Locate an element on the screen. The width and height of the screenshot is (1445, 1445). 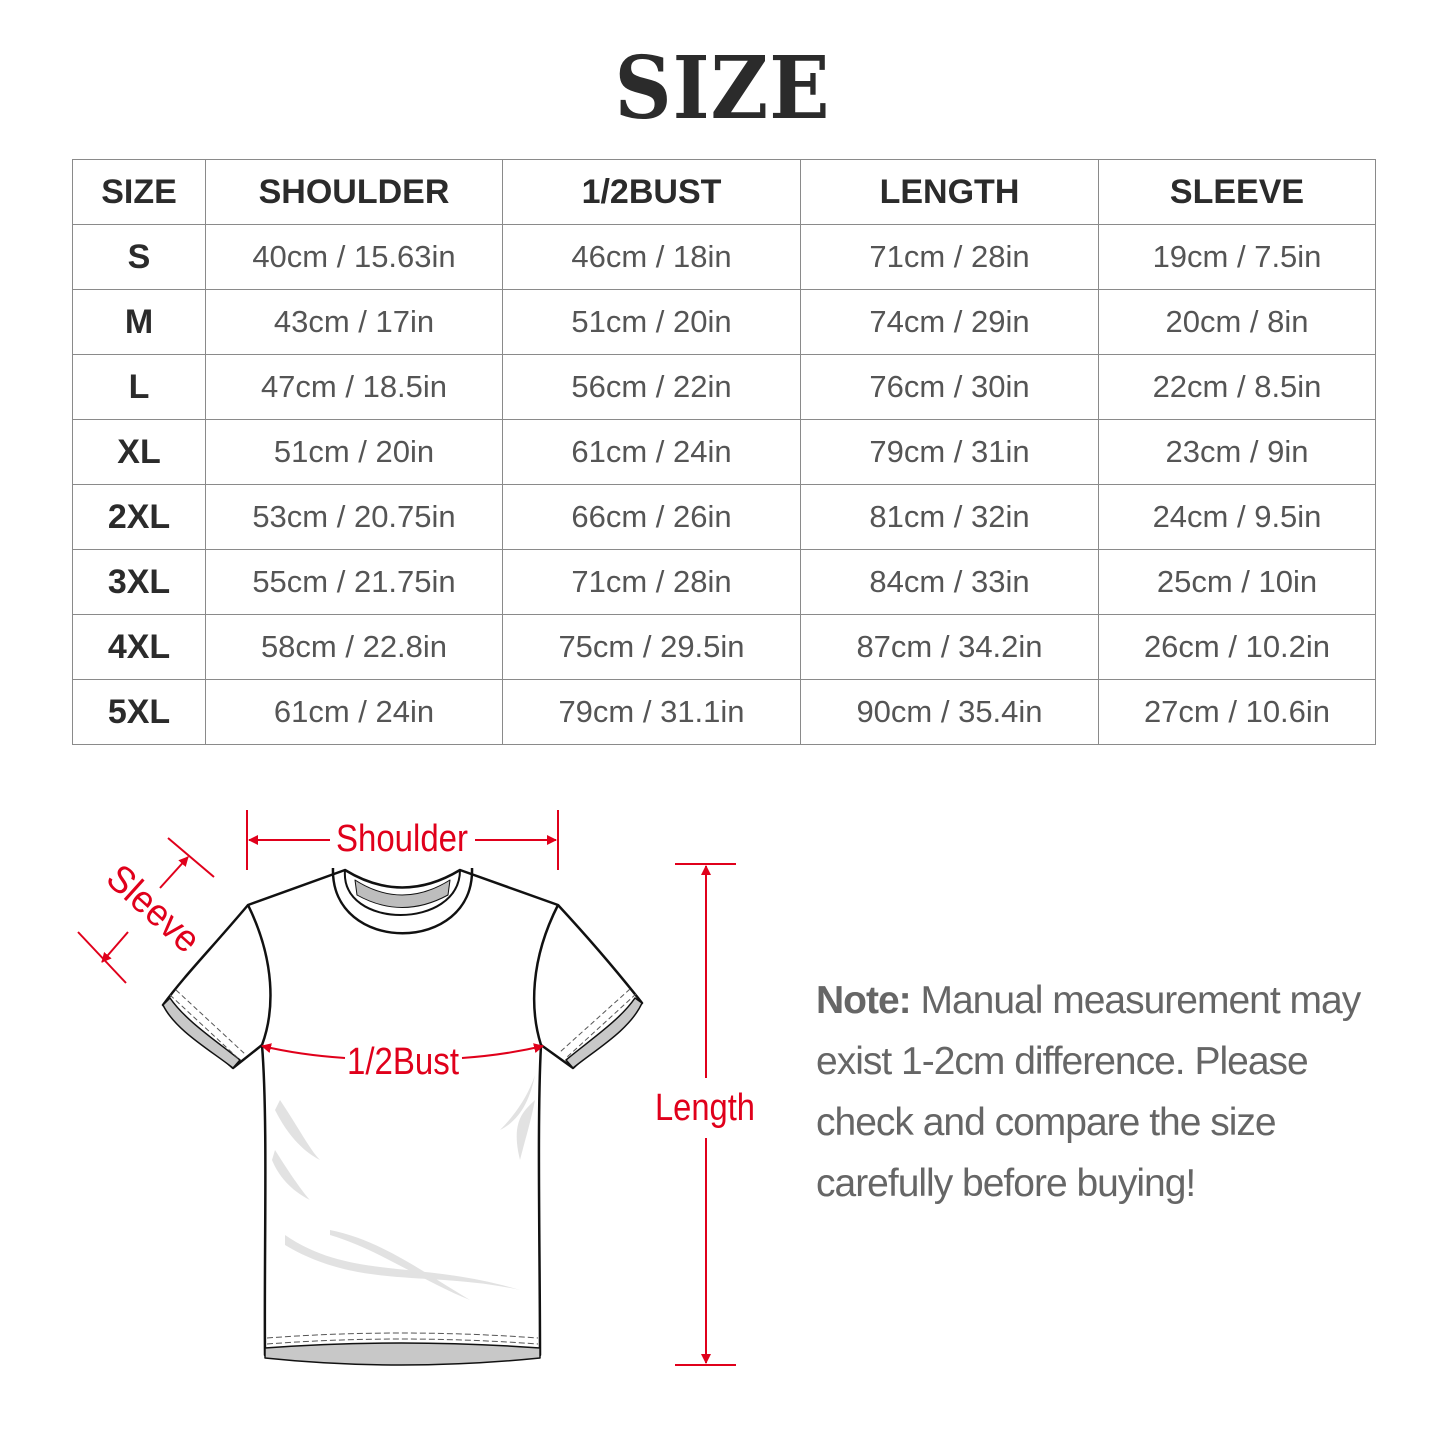
header-bust: 1/2BUST is located at coordinates (651, 192).